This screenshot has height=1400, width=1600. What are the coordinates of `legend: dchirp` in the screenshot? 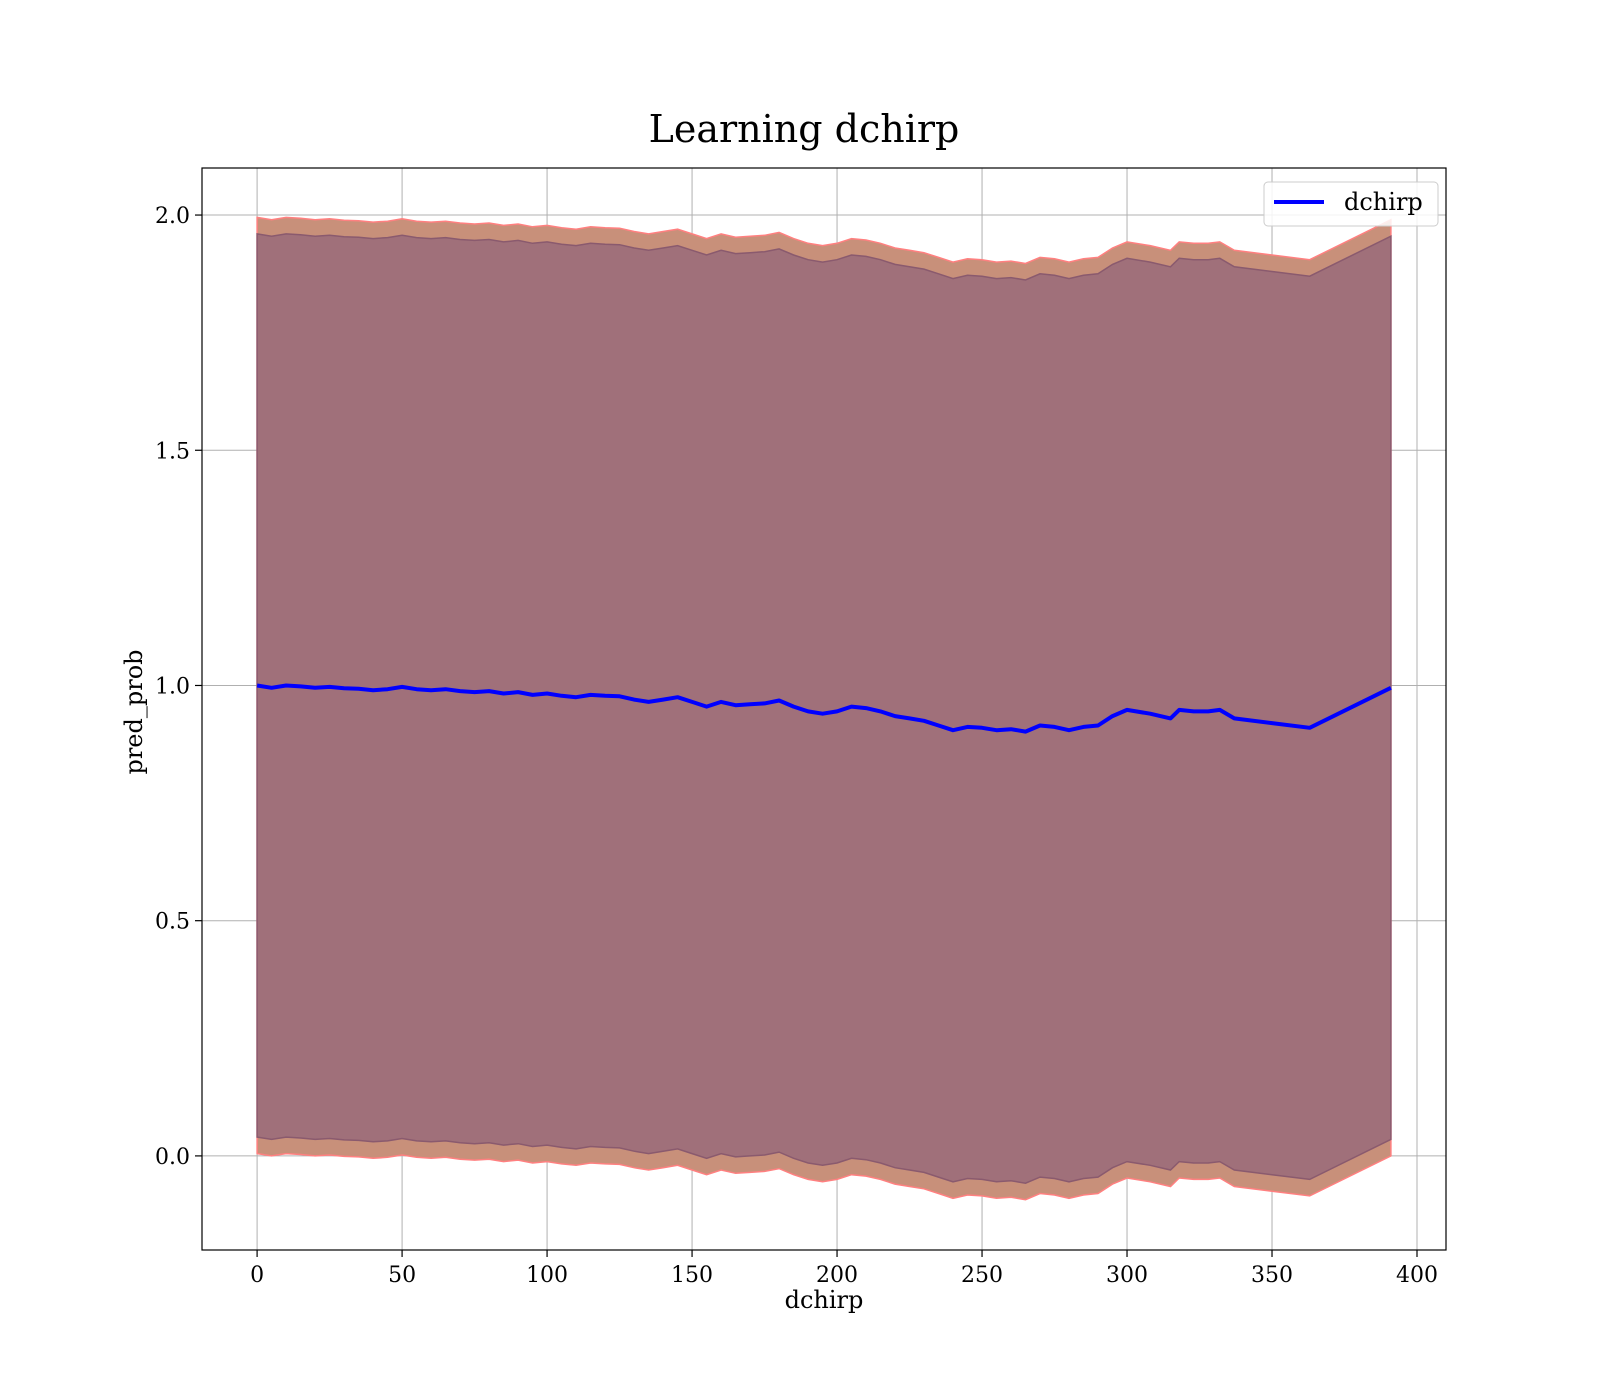 It's located at (1351, 204).